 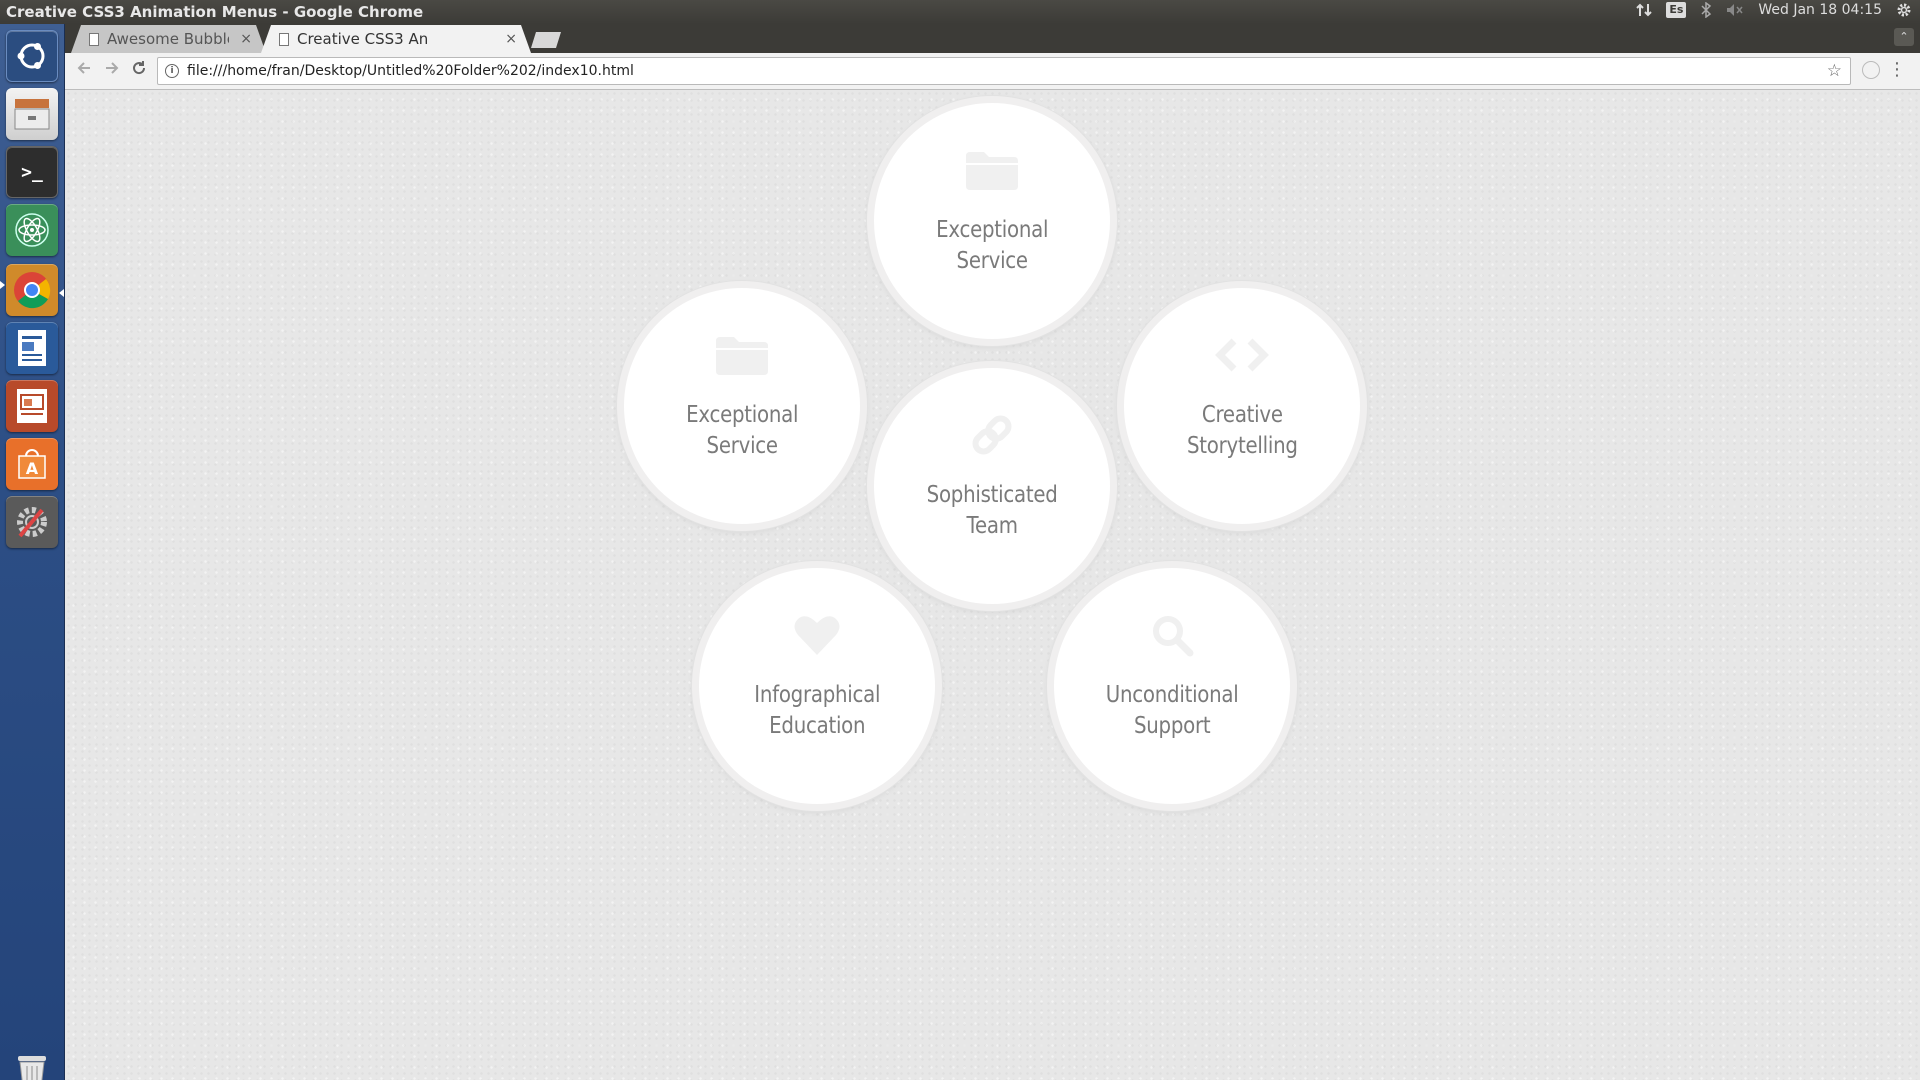 What do you see at coordinates (1834, 71) in the screenshot?
I see `bookmark-star-icon: ☆` at bounding box center [1834, 71].